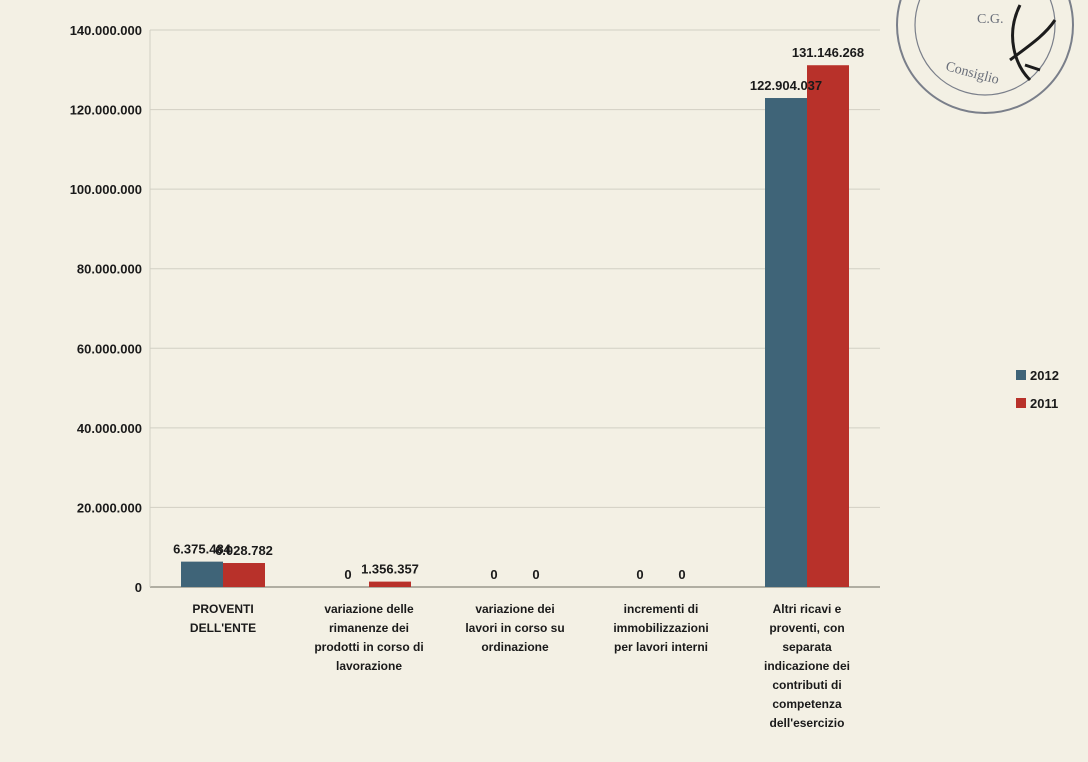 The image size is (1088, 762). What do you see at coordinates (223, 628) in the screenshot?
I see `x-category-label: DELL'ENTE` at bounding box center [223, 628].